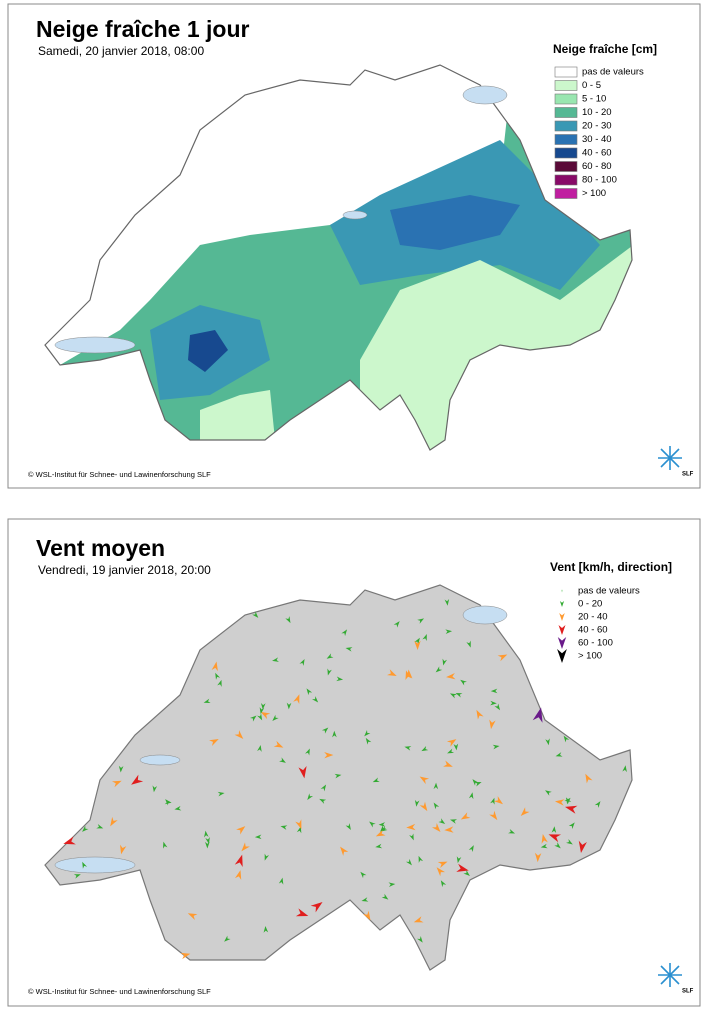  What do you see at coordinates (597, 126) in the screenshot?
I see `legend-label: 20 - 30` at bounding box center [597, 126].